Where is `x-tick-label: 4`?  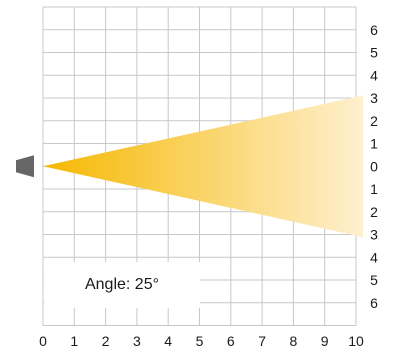
x-tick-label: 4 is located at coordinates (168, 341).